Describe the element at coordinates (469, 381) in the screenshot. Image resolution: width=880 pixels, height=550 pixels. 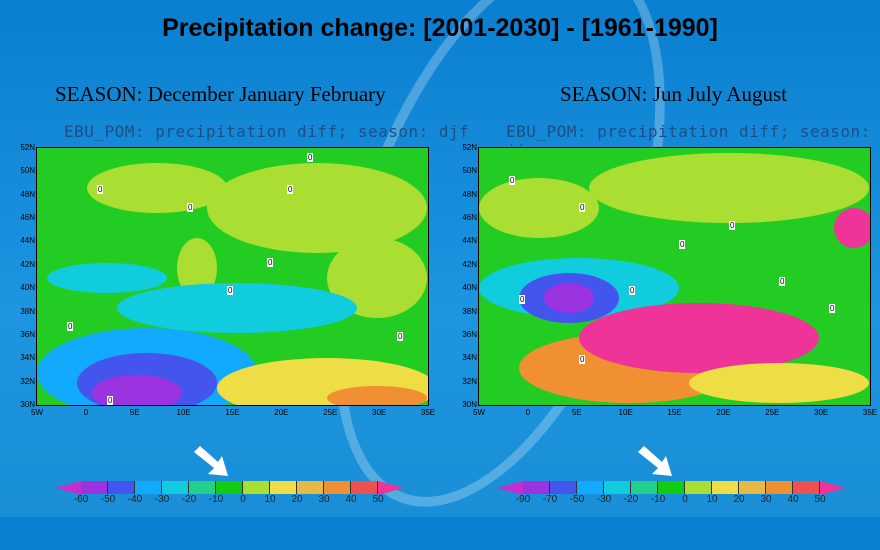
I see `lat-tick: 32N` at that location.